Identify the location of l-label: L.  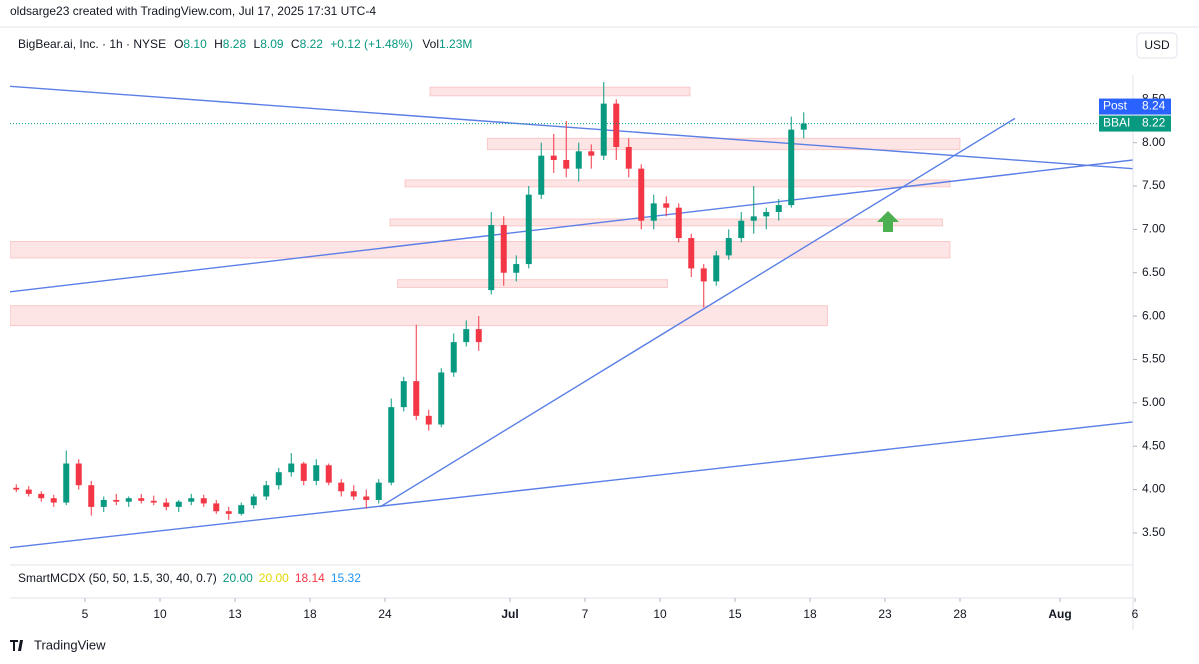
(257, 44).